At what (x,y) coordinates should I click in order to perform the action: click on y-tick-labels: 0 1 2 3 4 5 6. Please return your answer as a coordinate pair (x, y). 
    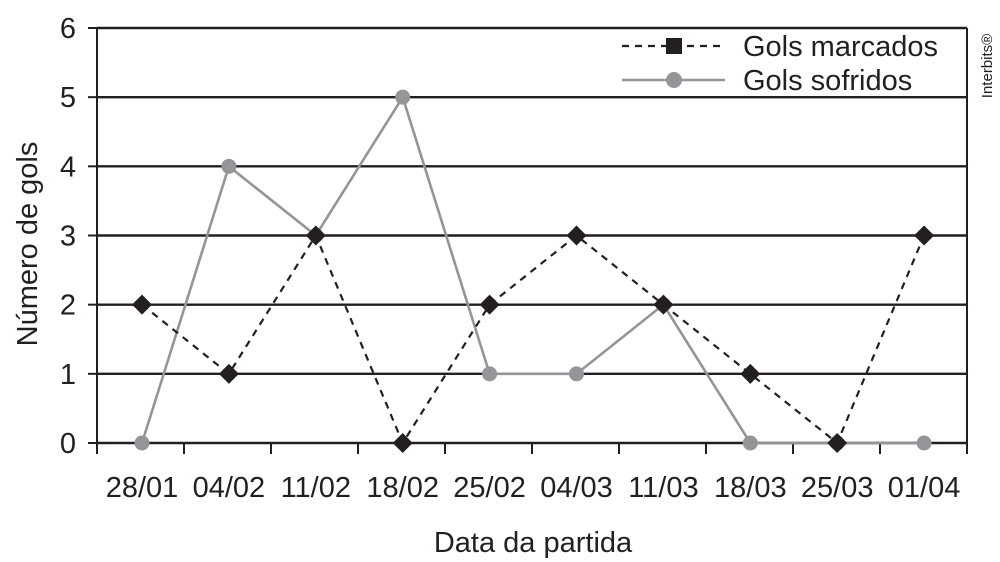
    Looking at the image, I should click on (68, 236).